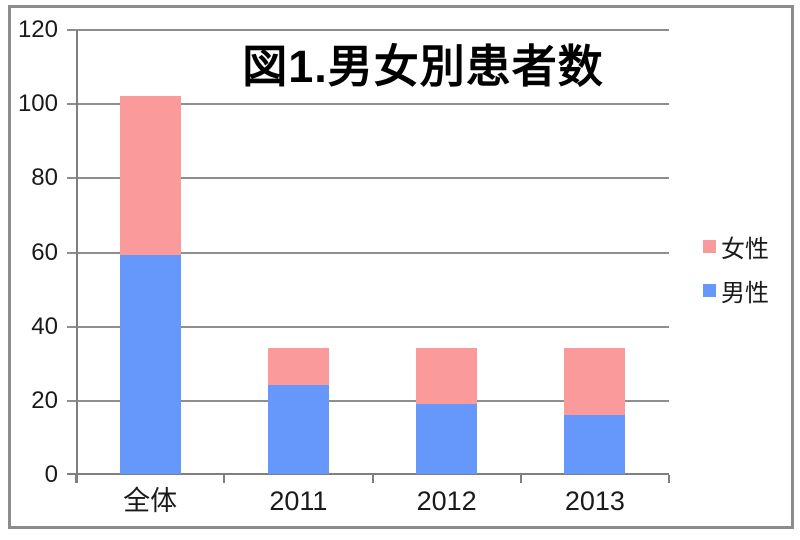  I want to click on legend-item-female: 女性, so click(736, 248).